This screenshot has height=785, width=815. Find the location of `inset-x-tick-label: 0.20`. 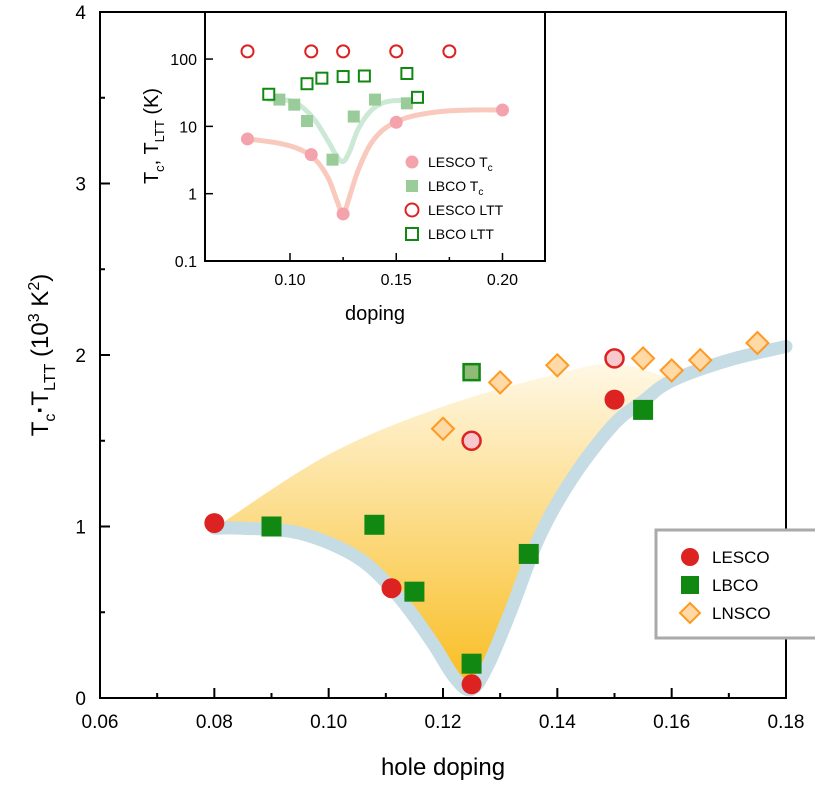

inset-x-tick-label: 0.20 is located at coordinates (502, 280).